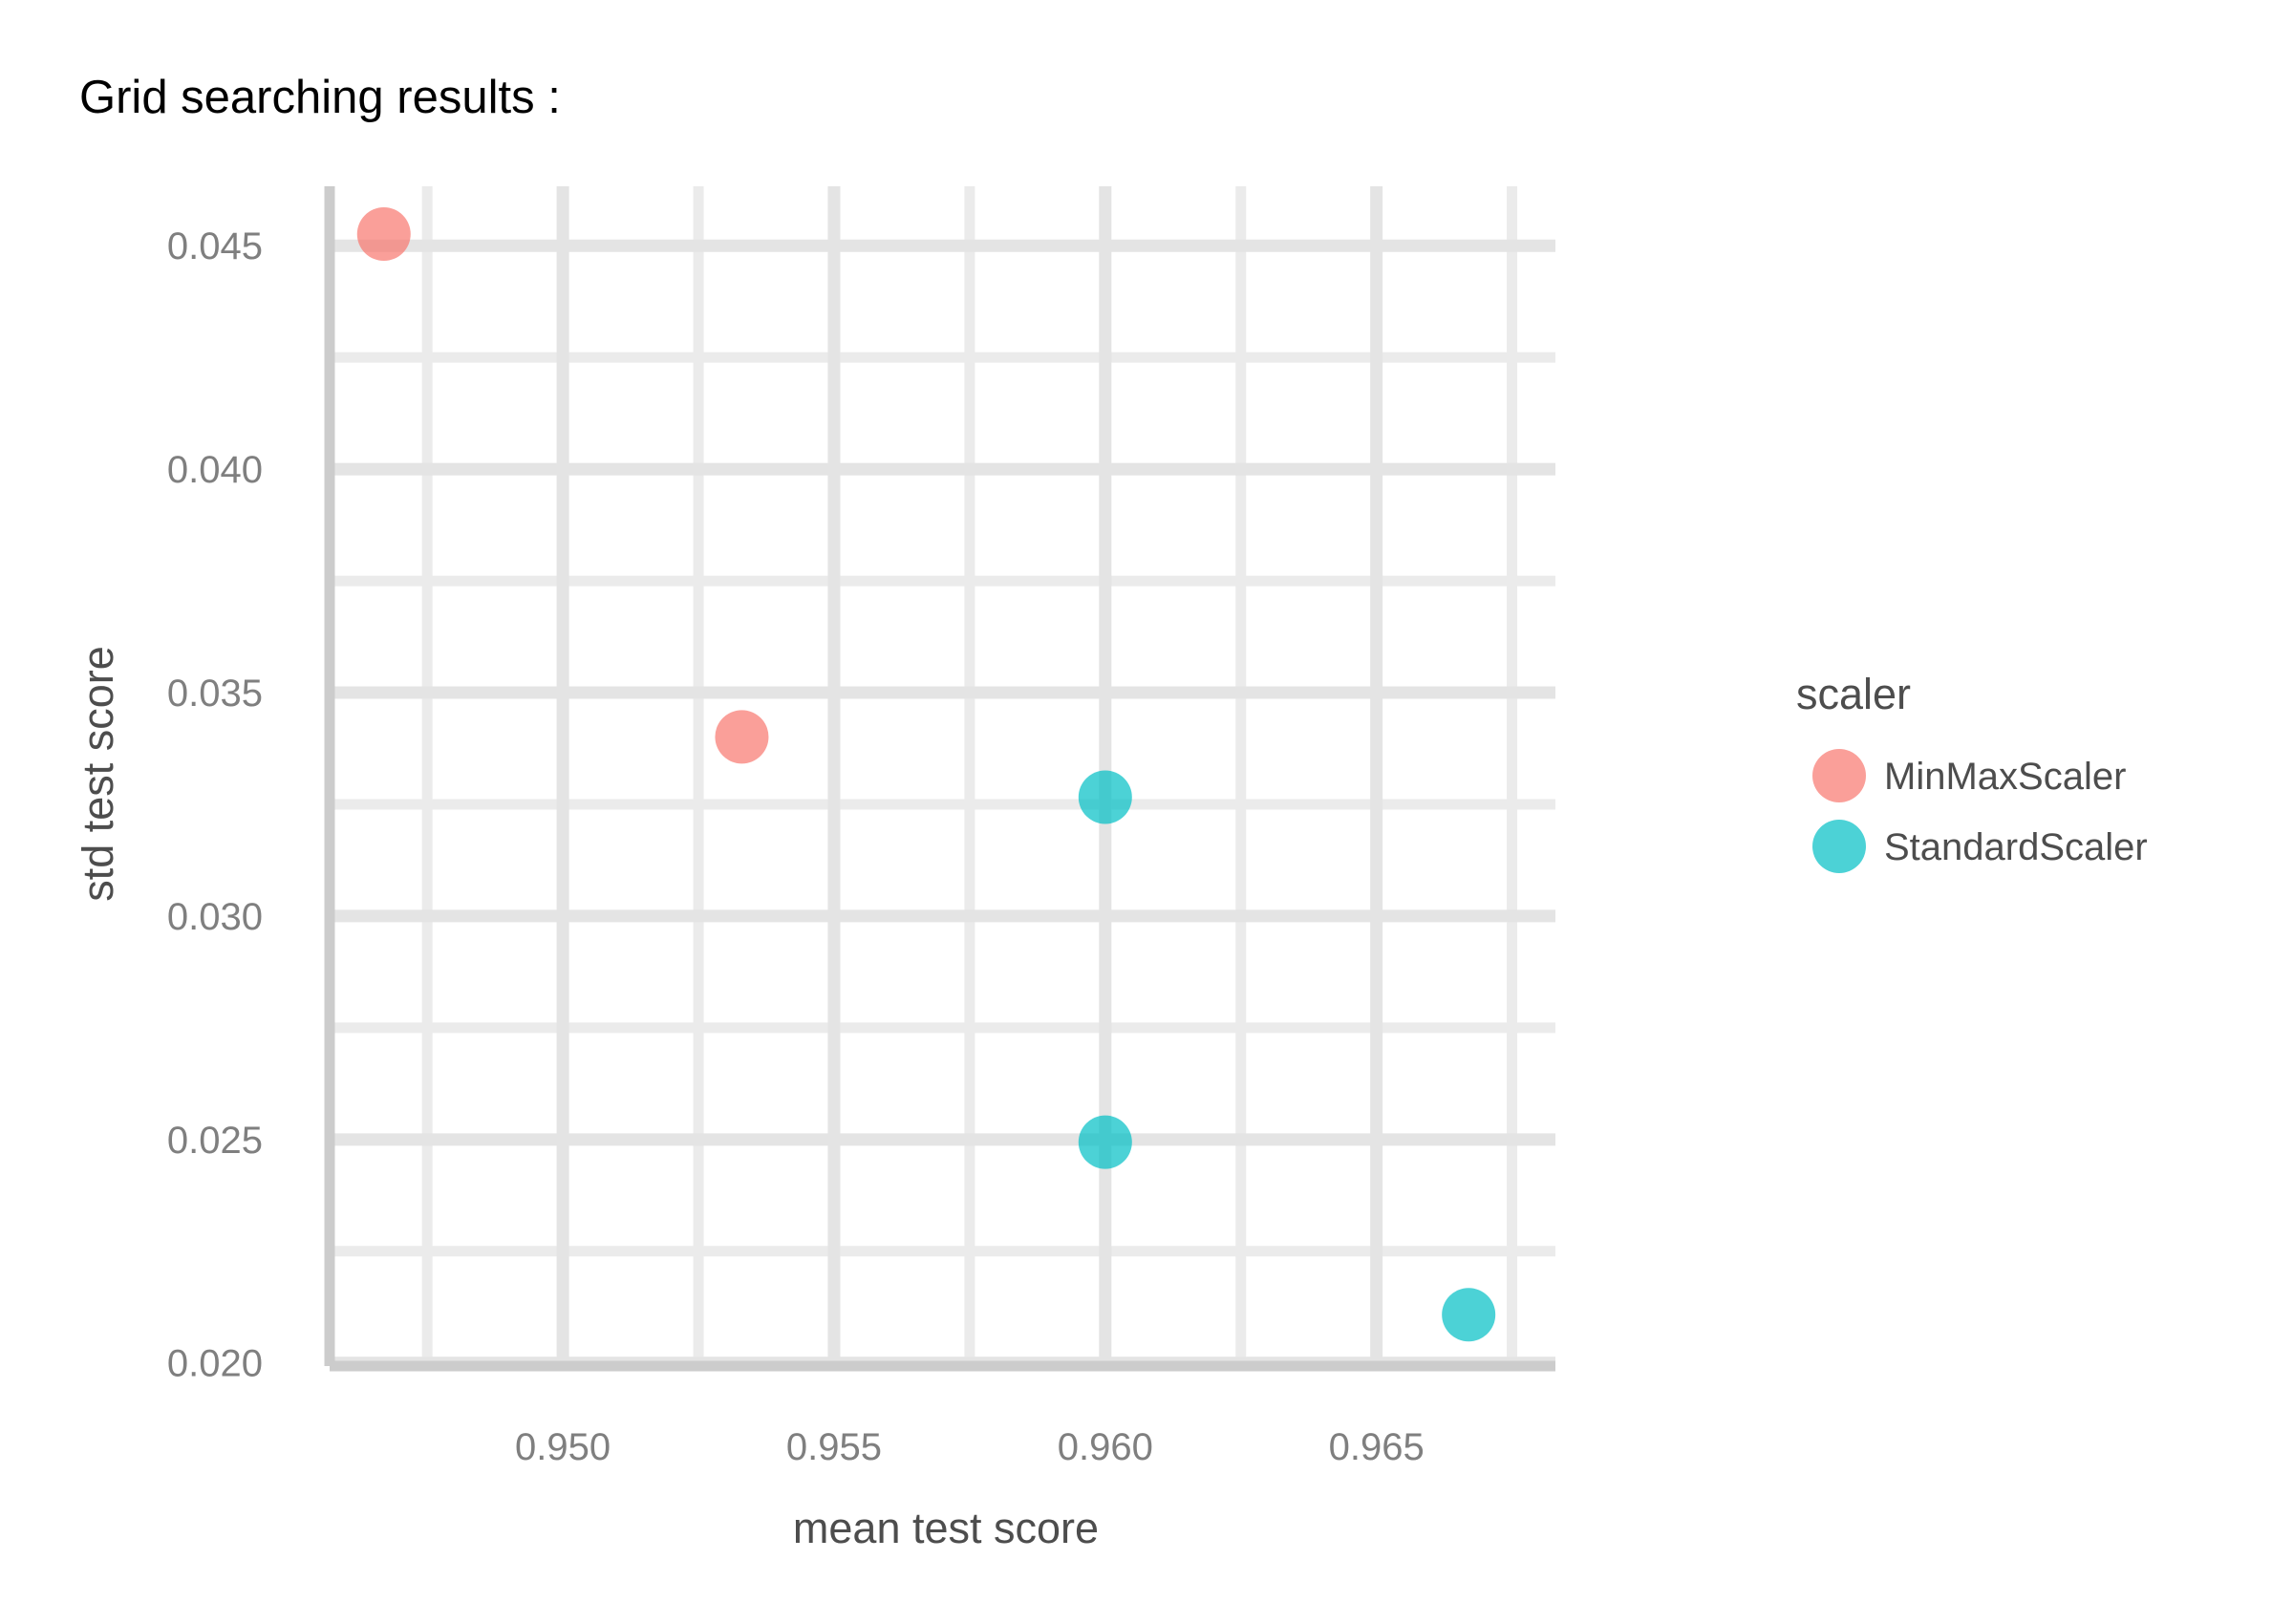  What do you see at coordinates (2016, 847) in the screenshot?
I see `legend-label-1: StandardScaler` at bounding box center [2016, 847].